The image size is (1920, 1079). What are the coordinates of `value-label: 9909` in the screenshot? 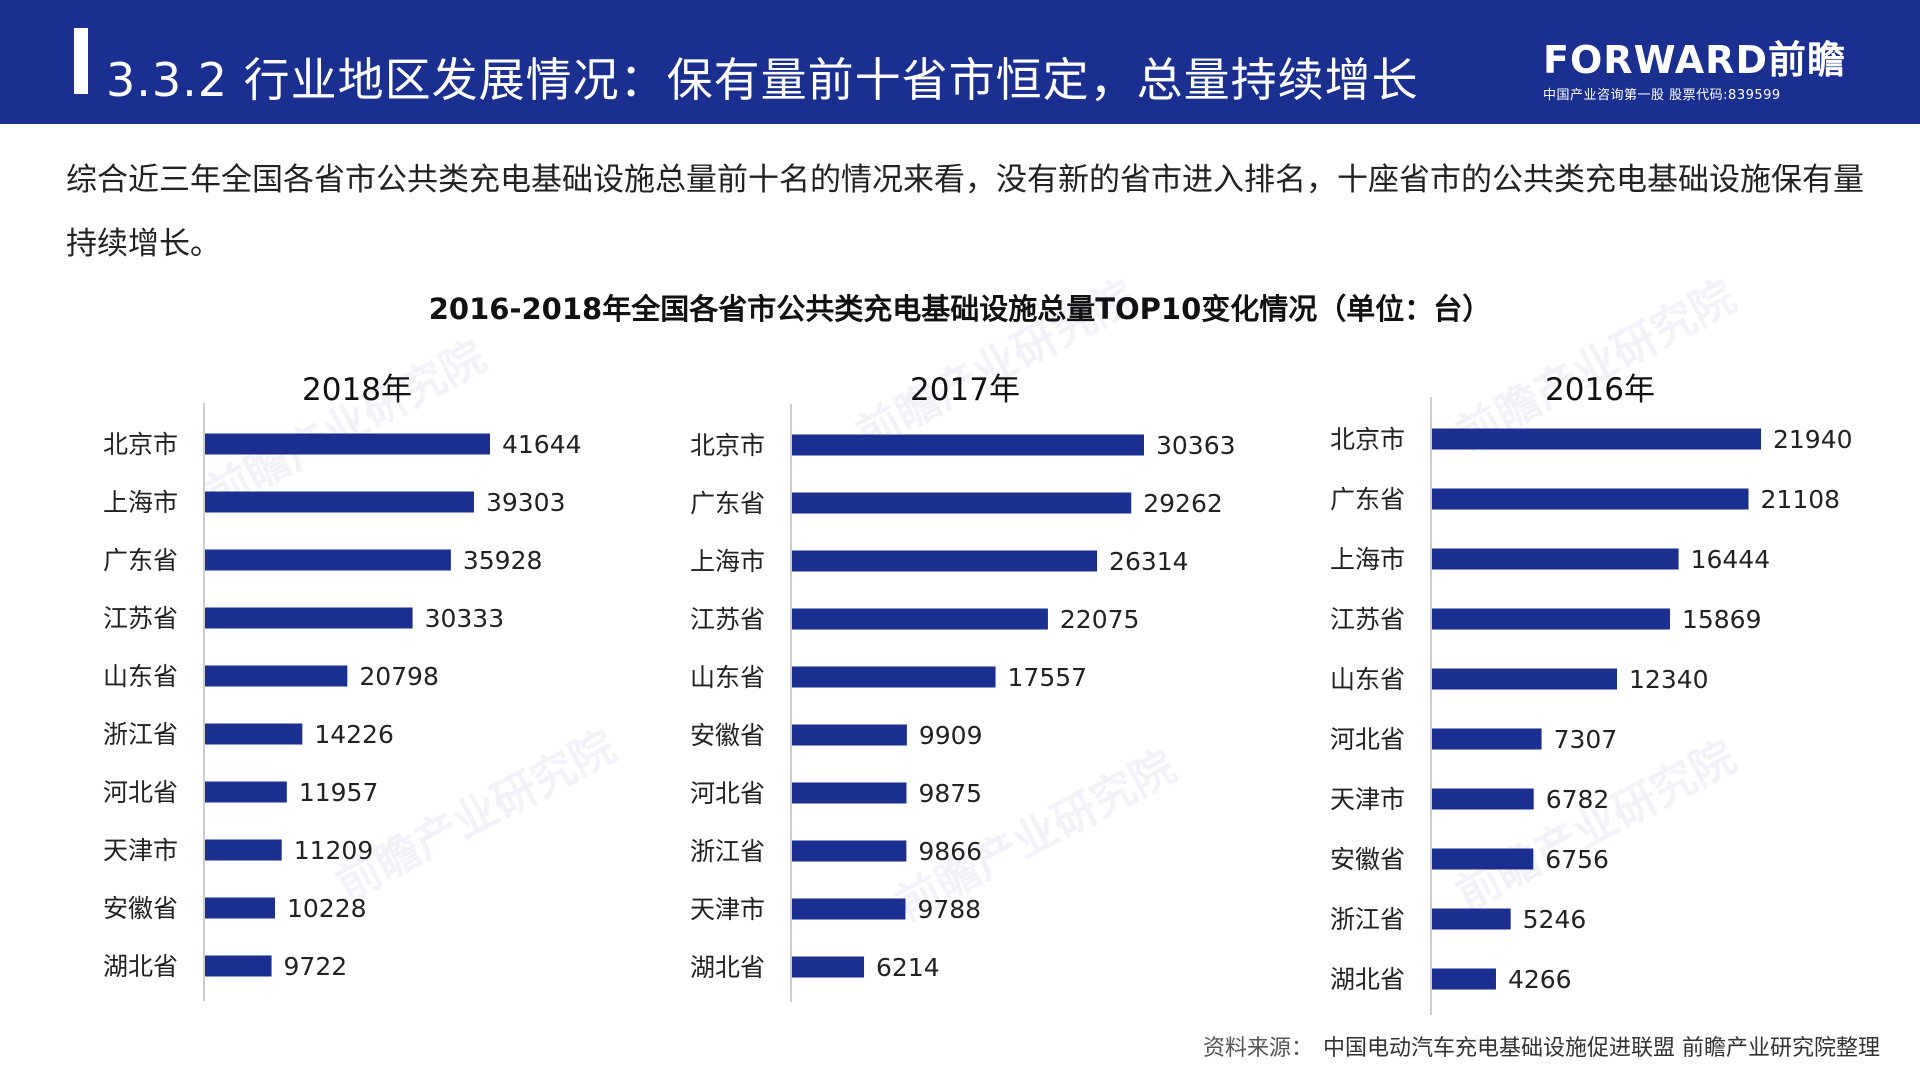 It's located at (951, 735).